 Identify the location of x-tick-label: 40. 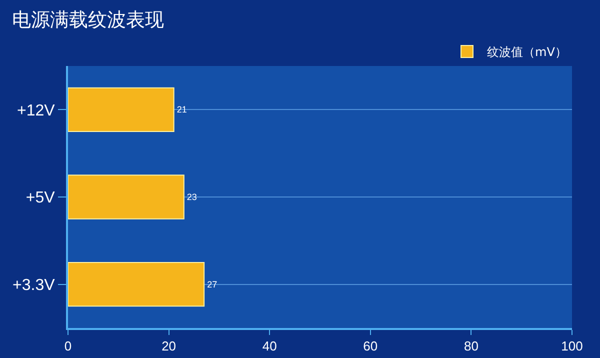
(269, 346).